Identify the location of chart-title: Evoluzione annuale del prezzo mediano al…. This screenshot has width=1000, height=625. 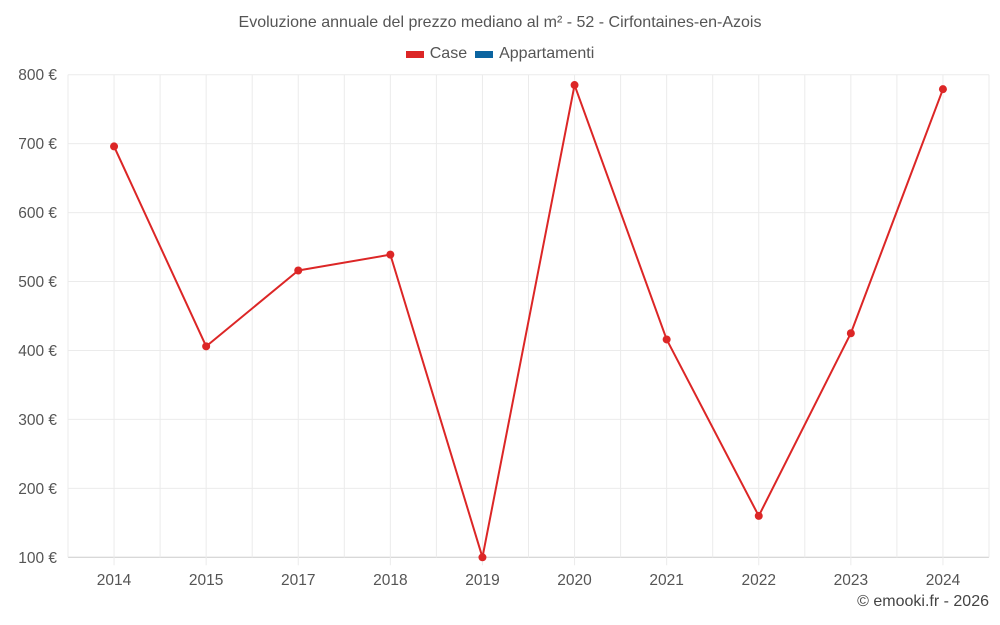
(500, 22).